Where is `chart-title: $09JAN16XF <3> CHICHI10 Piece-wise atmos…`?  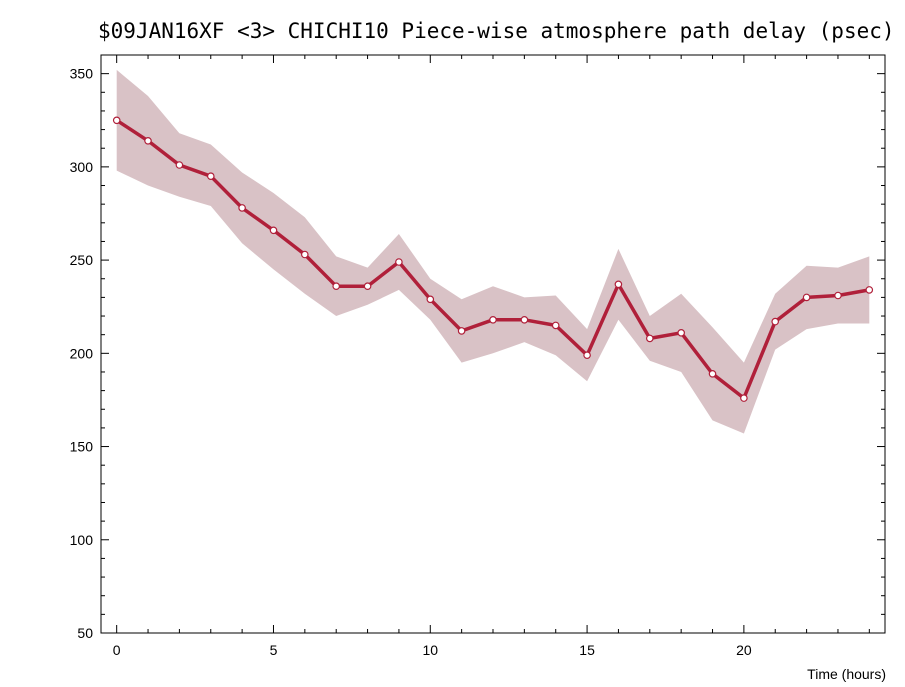 chart-title: $09JAN16XF <3> CHICHI10 Piece-wise atmos… is located at coordinates (496, 31).